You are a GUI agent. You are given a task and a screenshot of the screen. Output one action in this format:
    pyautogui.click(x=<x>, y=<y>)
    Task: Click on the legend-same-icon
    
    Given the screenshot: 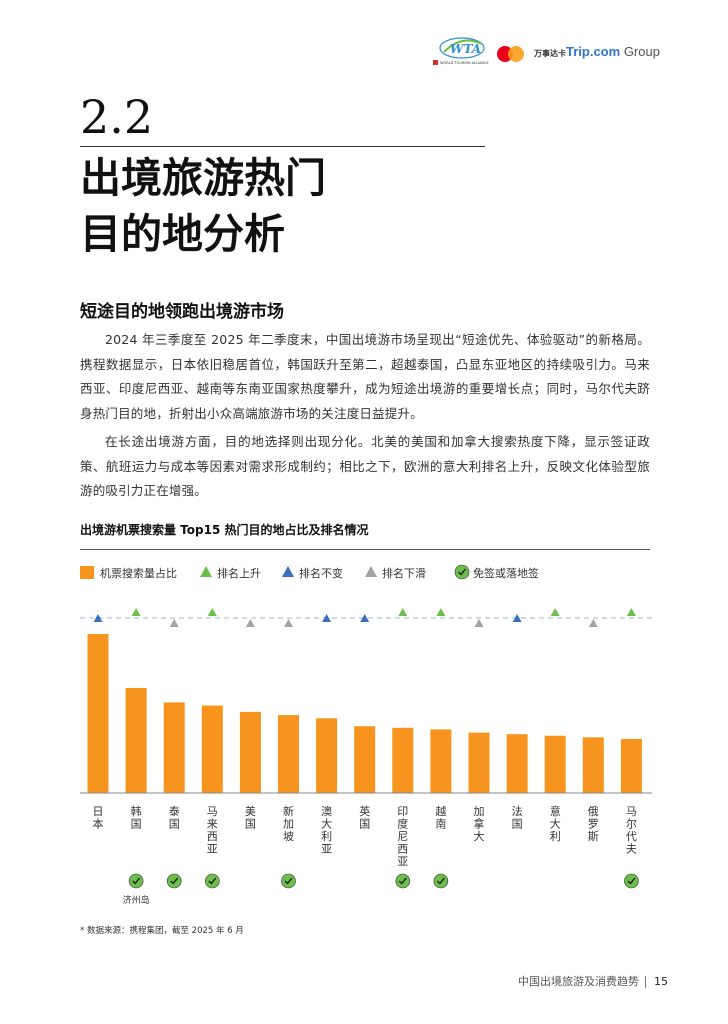 What is the action you would take?
    pyautogui.click(x=288, y=571)
    